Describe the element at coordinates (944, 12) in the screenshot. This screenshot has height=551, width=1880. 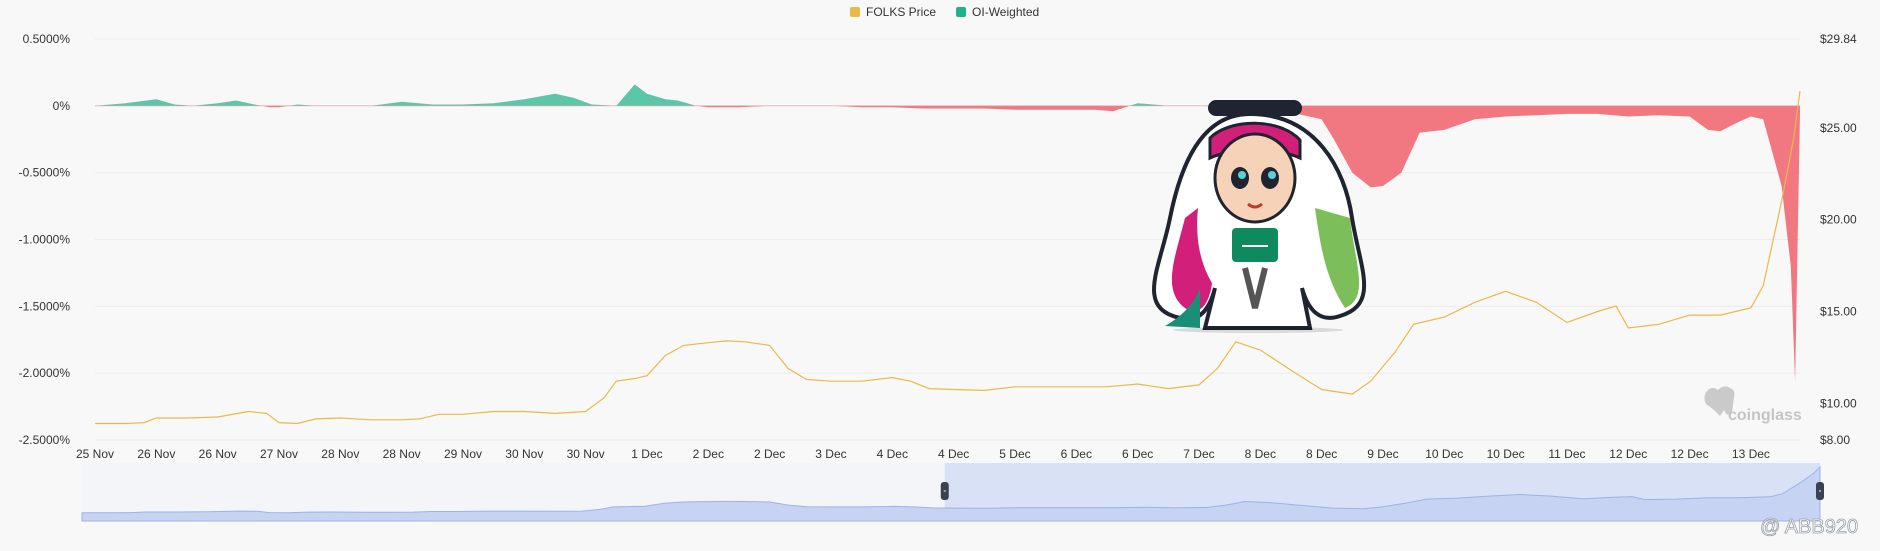
I see `legend: FOLKS Price OI-Weighted` at that location.